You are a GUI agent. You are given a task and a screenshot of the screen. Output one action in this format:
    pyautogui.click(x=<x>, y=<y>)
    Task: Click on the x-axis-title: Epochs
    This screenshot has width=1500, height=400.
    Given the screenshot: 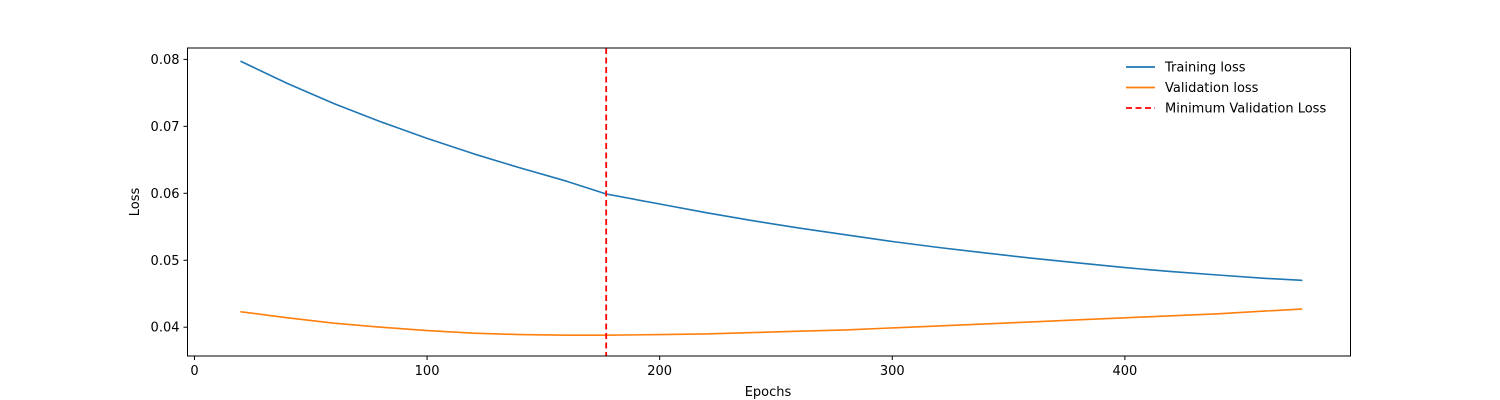 What is the action you would take?
    pyautogui.click(x=768, y=392)
    